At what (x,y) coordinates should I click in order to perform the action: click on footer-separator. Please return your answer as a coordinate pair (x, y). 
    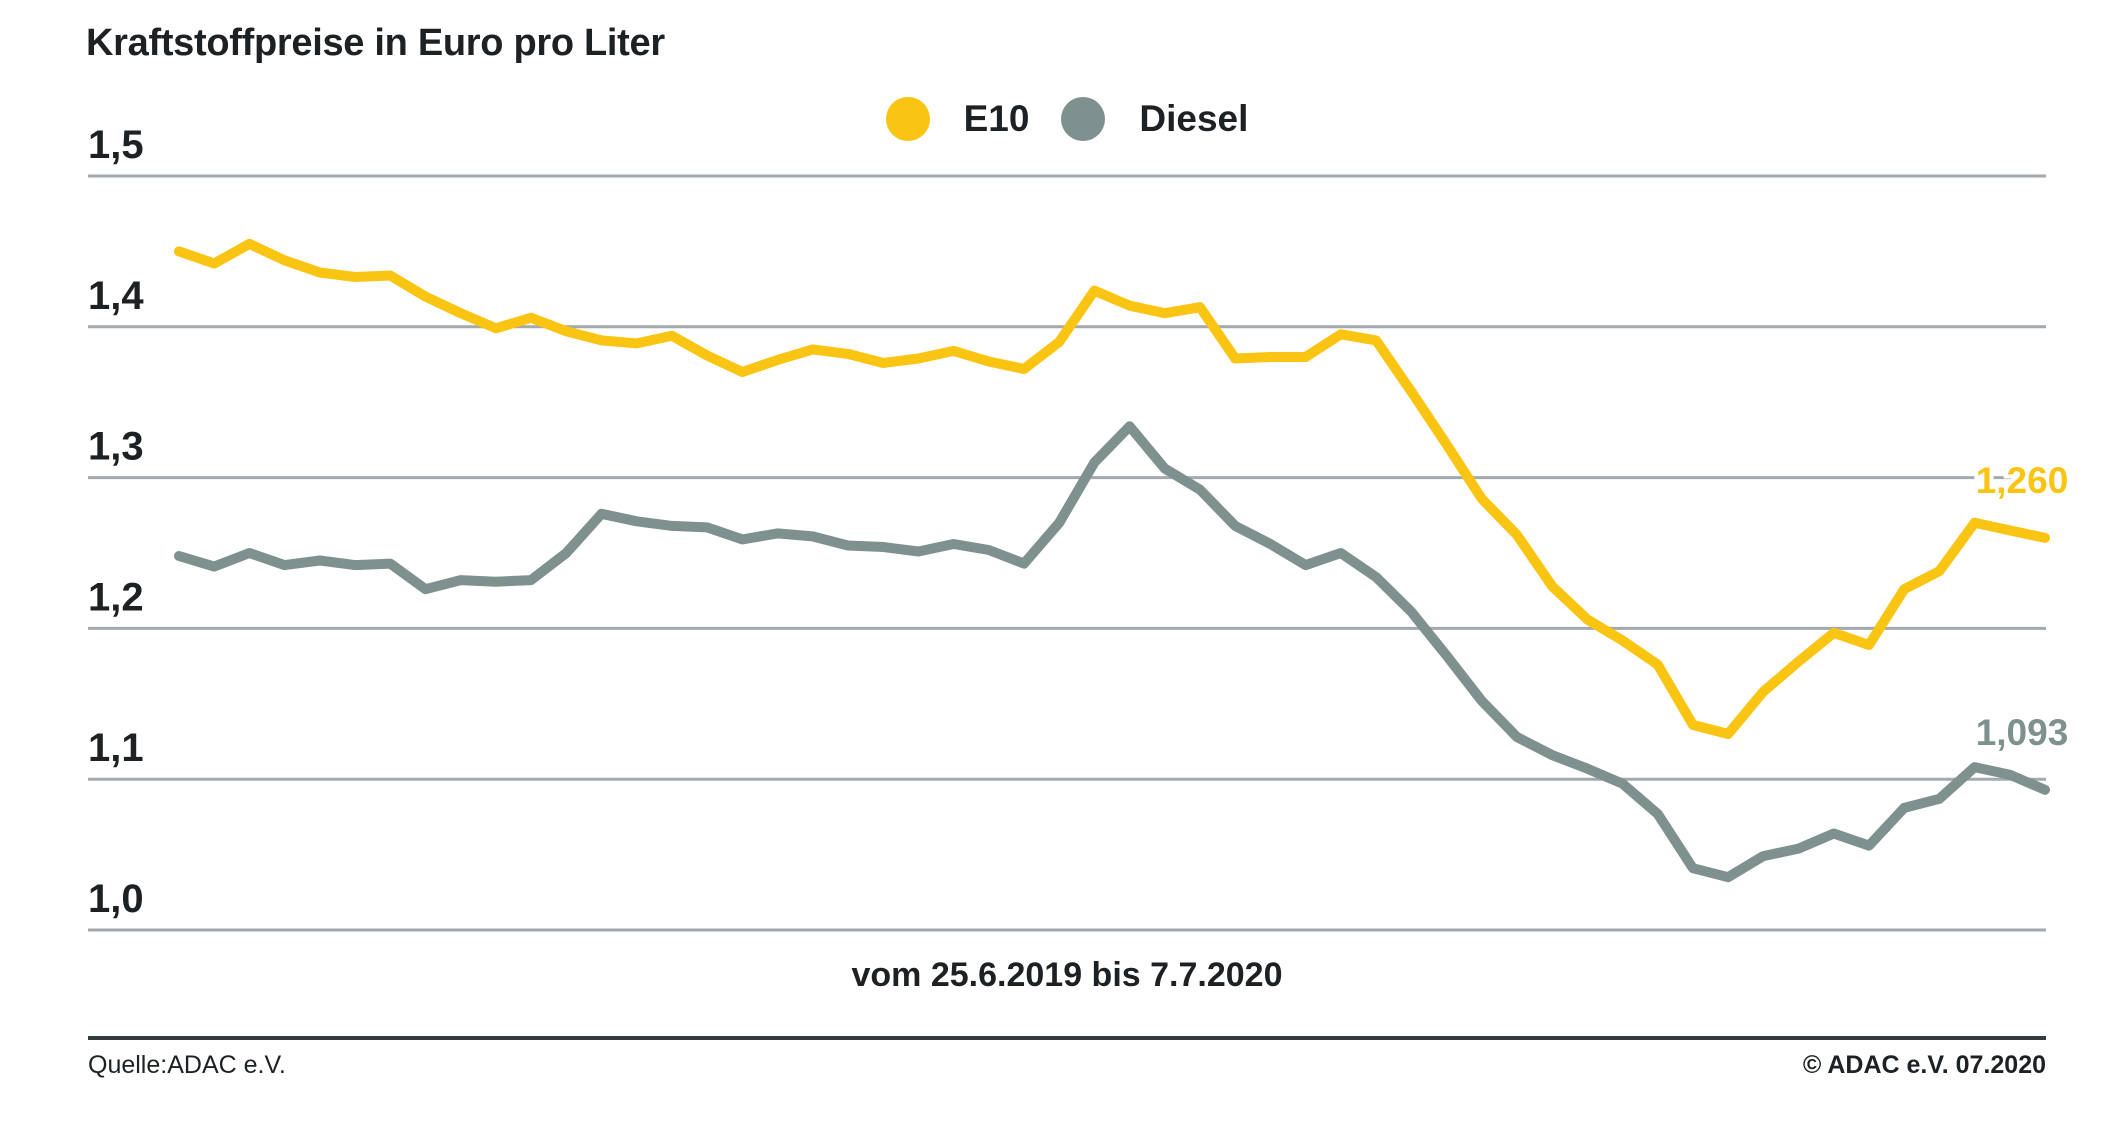
    Looking at the image, I should click on (1067, 1038).